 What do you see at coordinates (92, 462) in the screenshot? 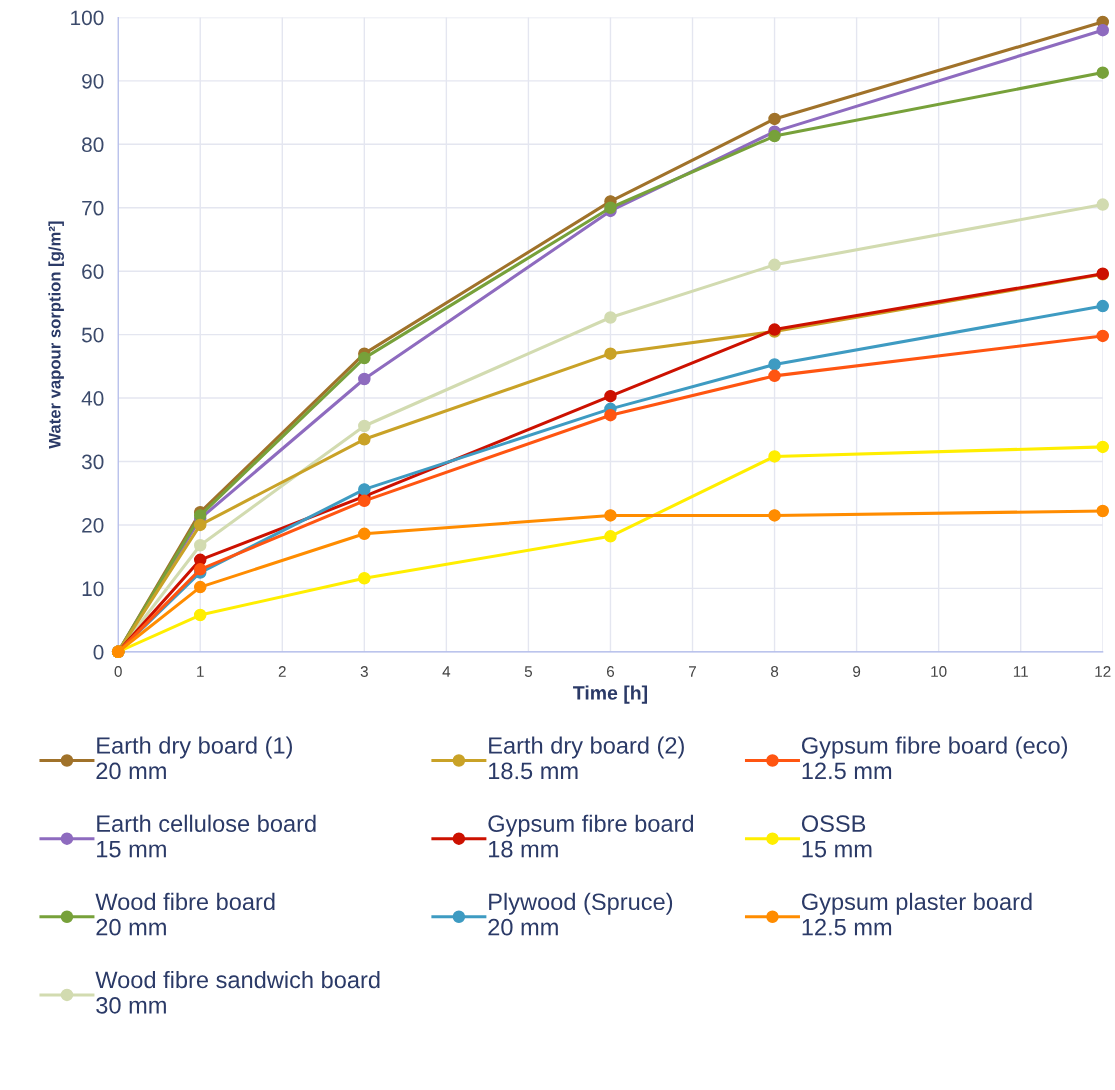
I see `y-tick-label: 30` at bounding box center [92, 462].